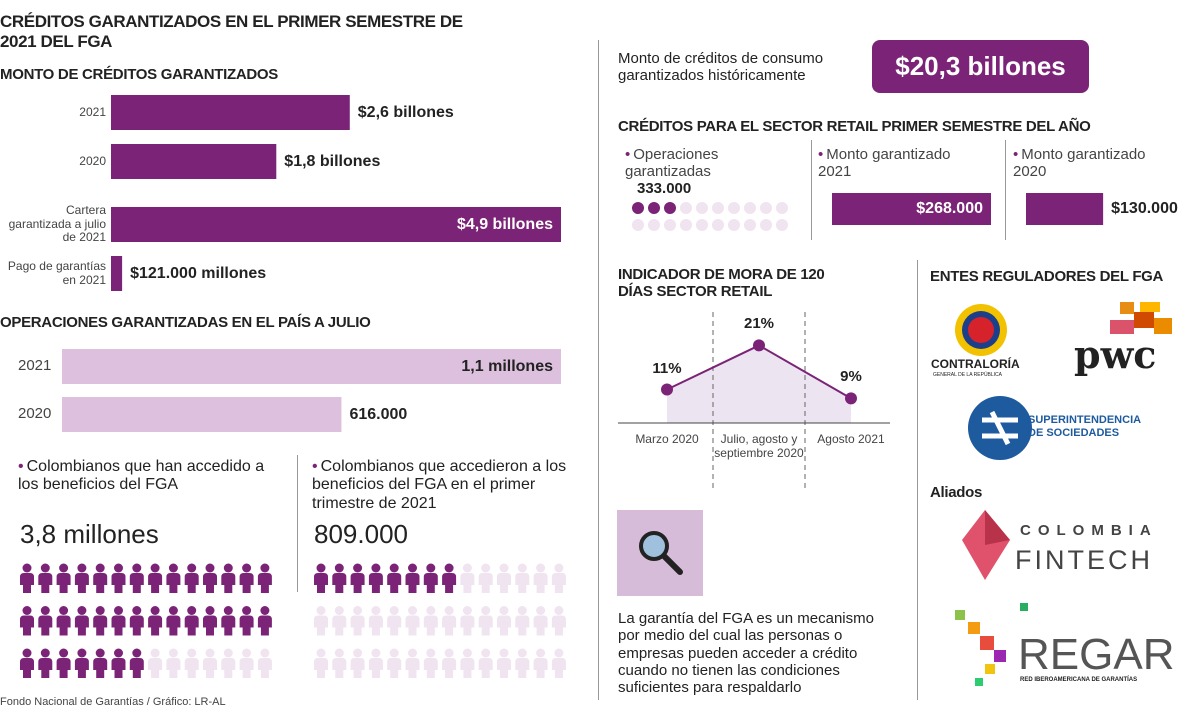 The width and height of the screenshot is (1200, 709). Describe the element at coordinates (667, 368) in the screenshot. I see `value-label: 11%` at that location.